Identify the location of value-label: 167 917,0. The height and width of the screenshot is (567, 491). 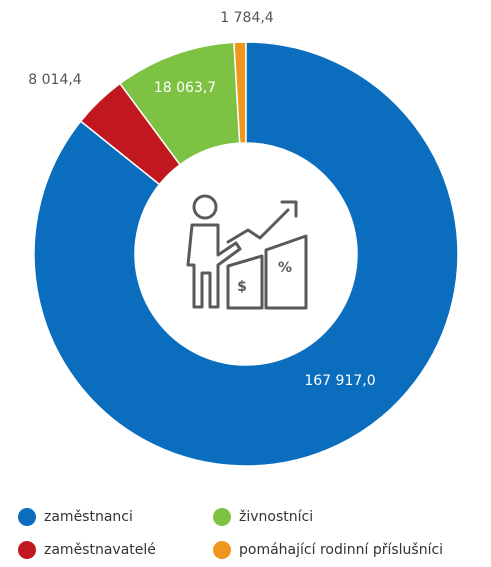
(339, 381).